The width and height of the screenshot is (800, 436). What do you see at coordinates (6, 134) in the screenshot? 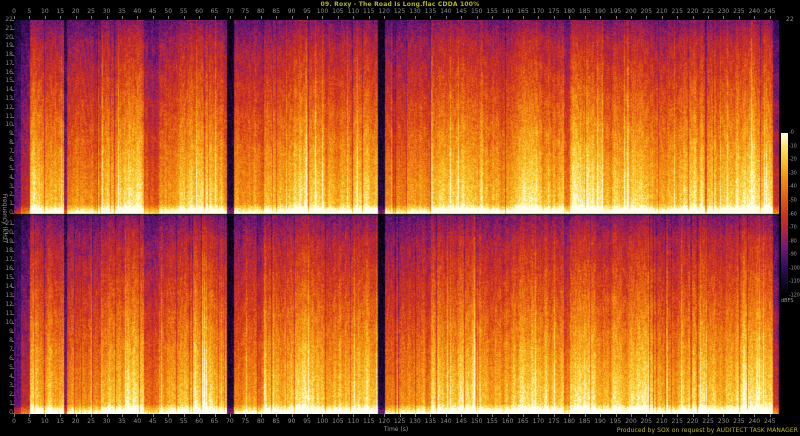
I see `freq-tick-label: 9` at bounding box center [6, 134].